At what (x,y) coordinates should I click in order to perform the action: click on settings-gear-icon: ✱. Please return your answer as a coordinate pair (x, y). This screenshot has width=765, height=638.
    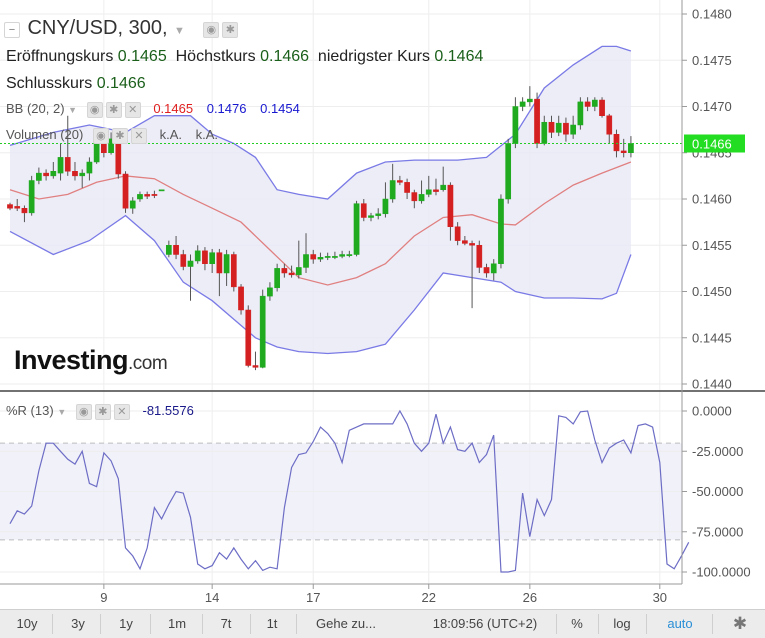
    Looking at the image, I should click on (740, 623).